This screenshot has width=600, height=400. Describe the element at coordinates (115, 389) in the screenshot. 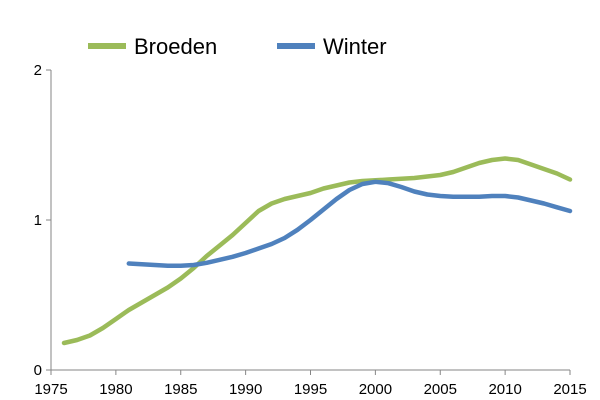

I see `x-tick-label: 1980` at that location.